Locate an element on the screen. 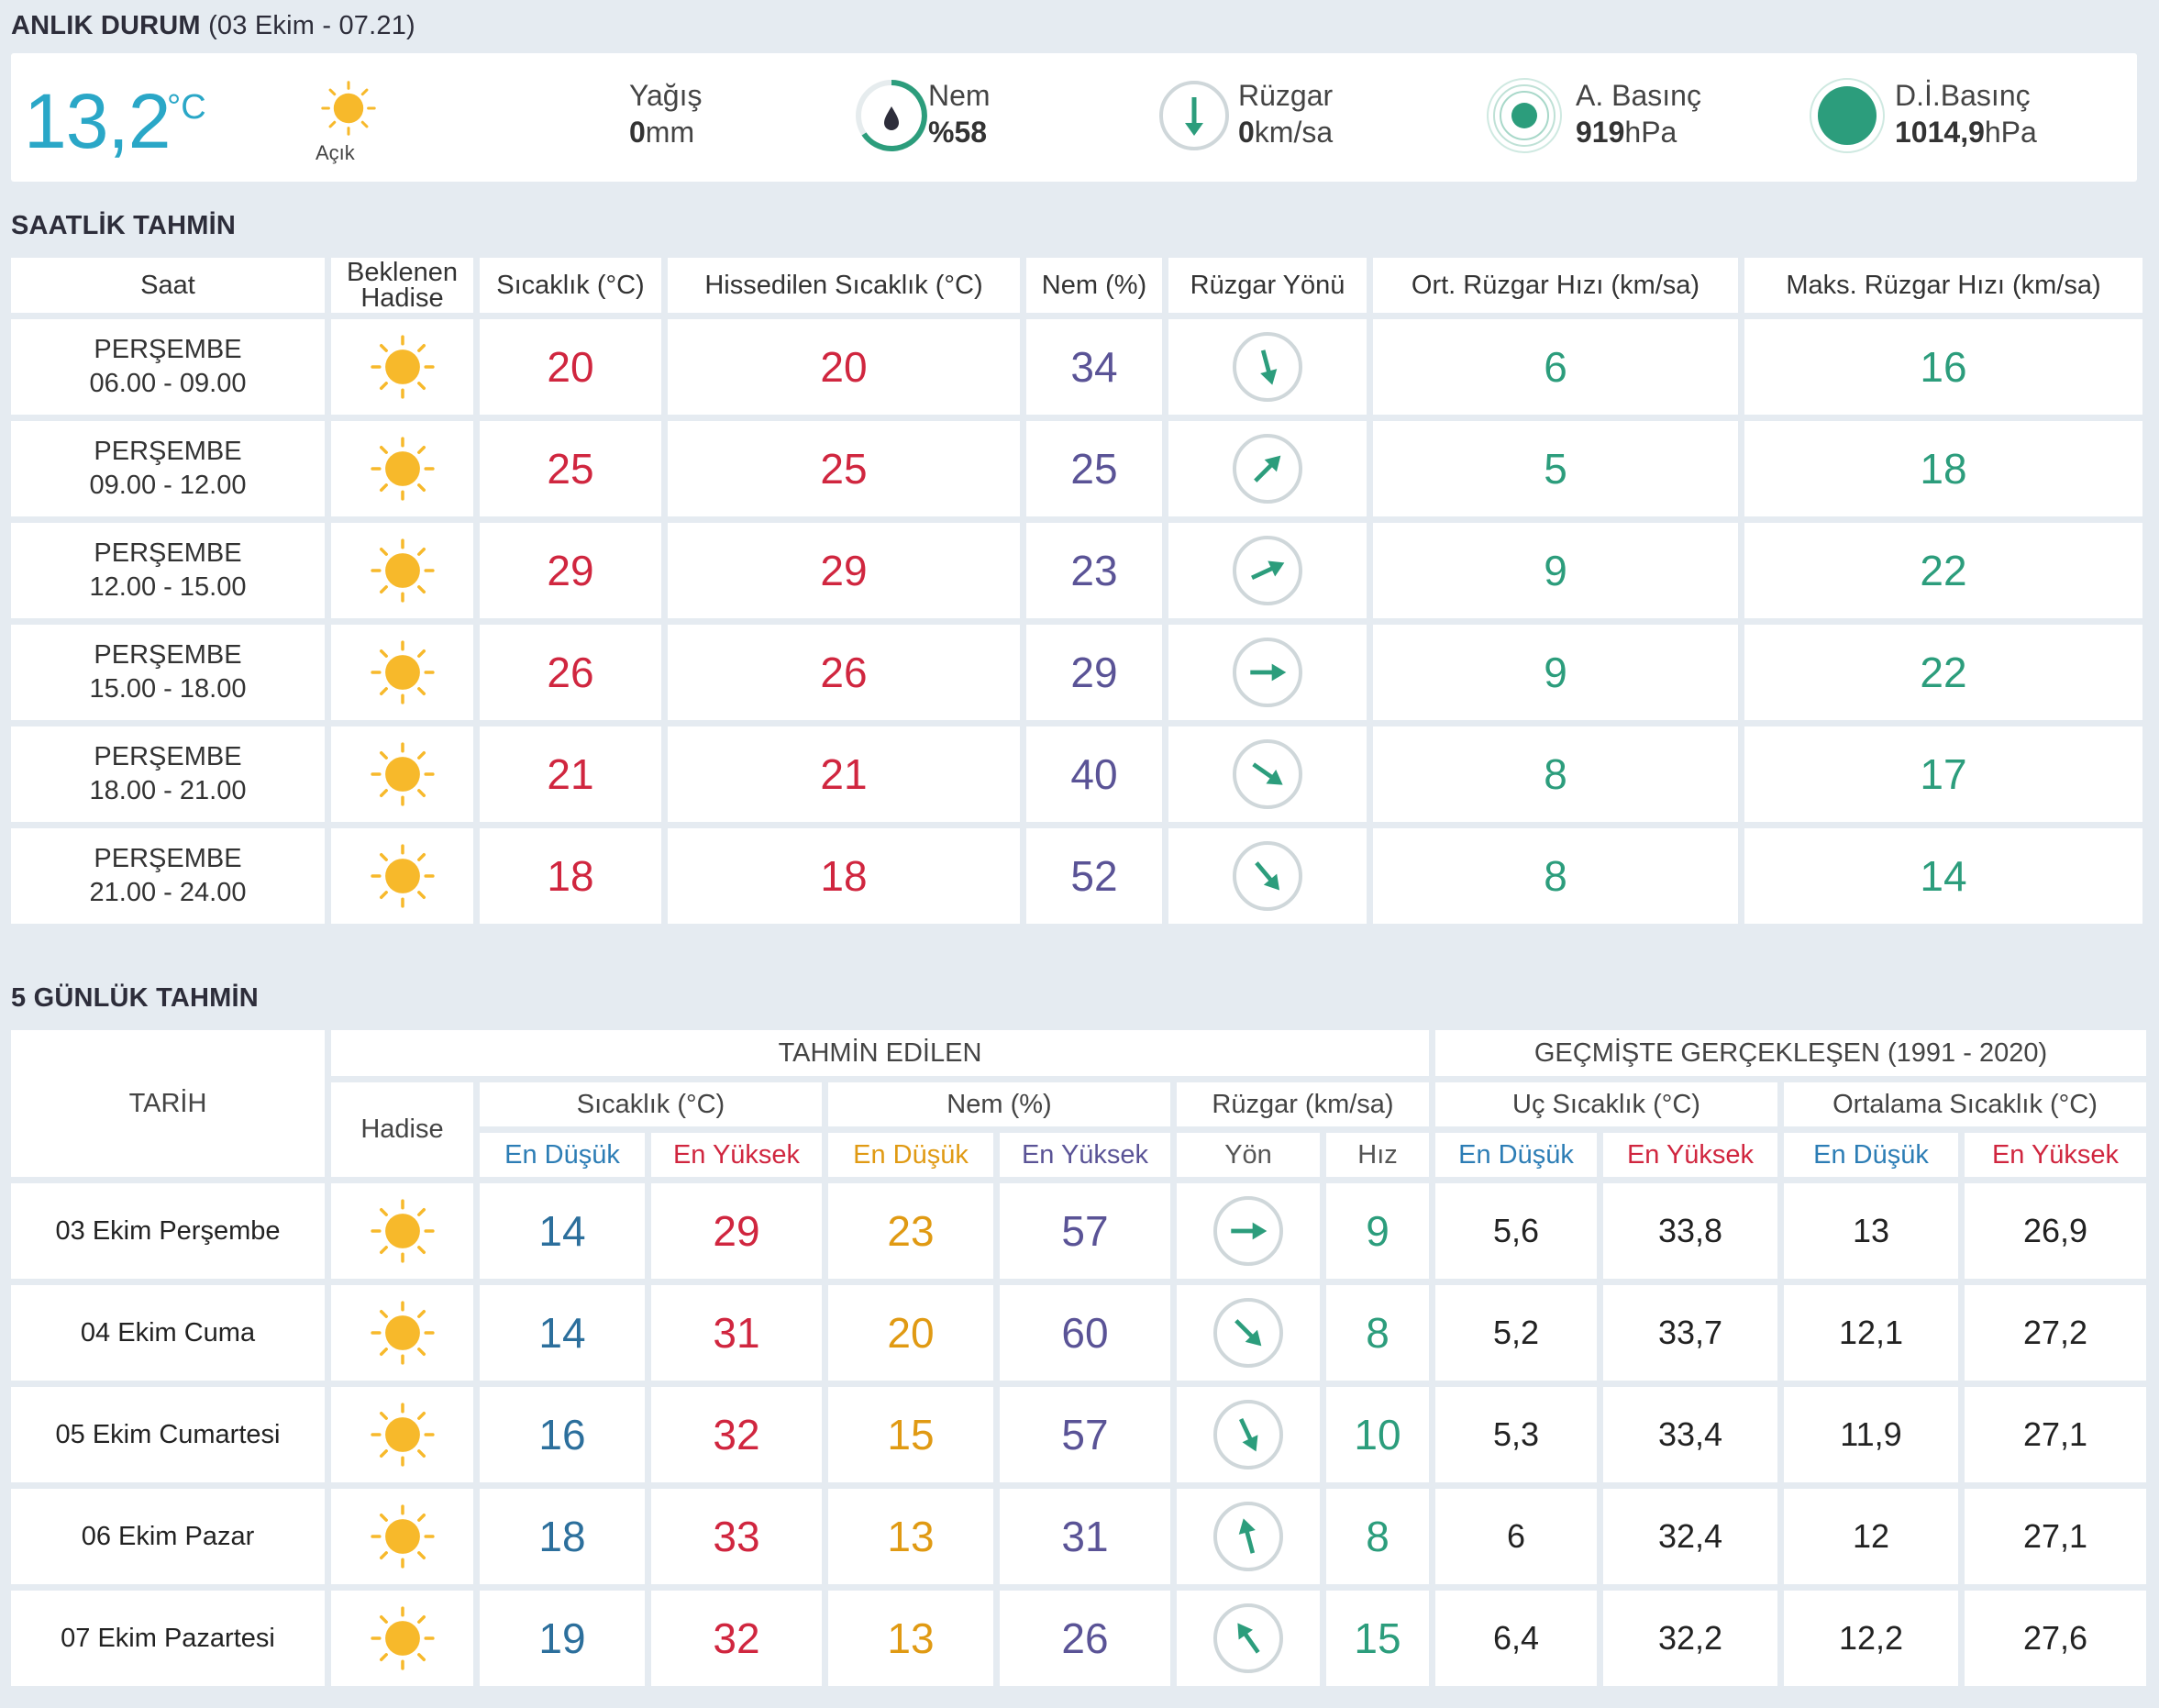  humidity-drop-icon is located at coordinates (891, 115).